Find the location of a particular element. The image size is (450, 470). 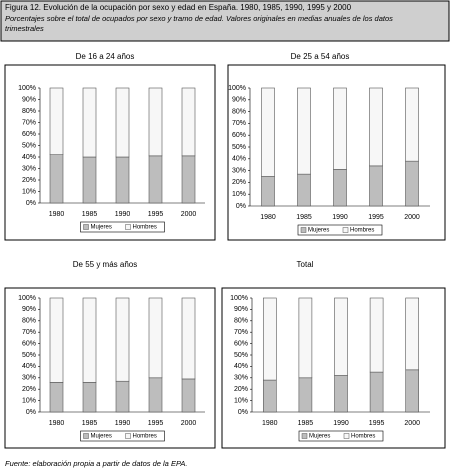

header-box is located at coordinates (225, 21).